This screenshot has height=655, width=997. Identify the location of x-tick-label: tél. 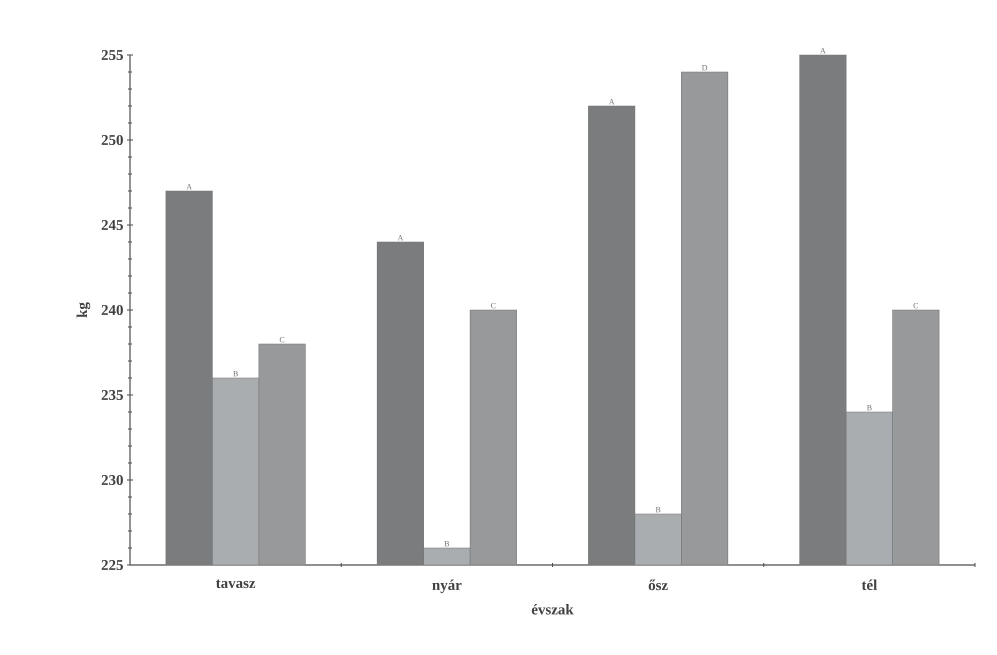
(869, 585).